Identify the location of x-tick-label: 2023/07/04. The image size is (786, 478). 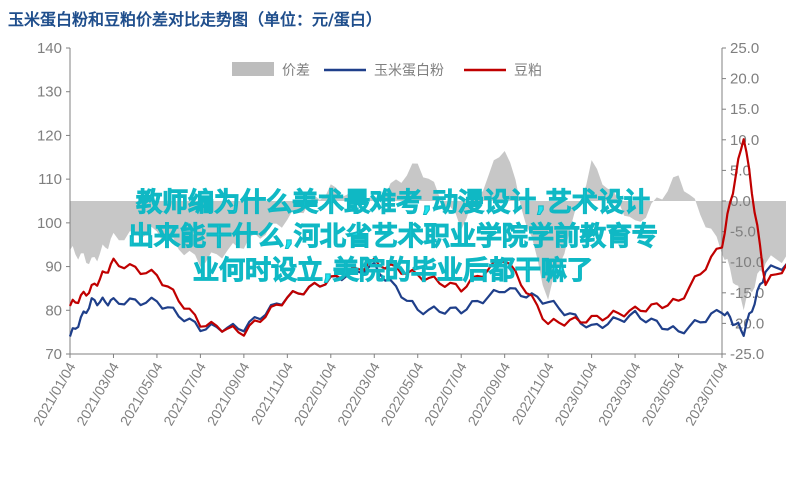
(706, 393).